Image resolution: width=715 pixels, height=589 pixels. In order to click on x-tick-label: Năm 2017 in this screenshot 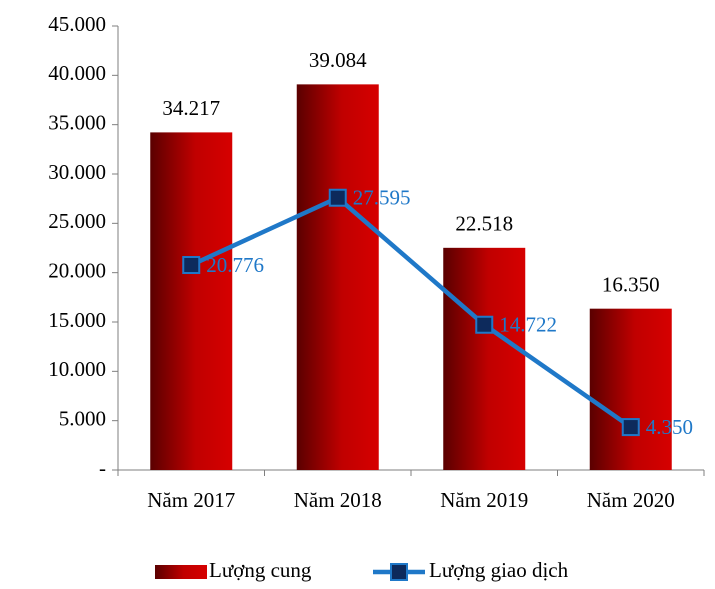, I will do `click(191, 500)`.